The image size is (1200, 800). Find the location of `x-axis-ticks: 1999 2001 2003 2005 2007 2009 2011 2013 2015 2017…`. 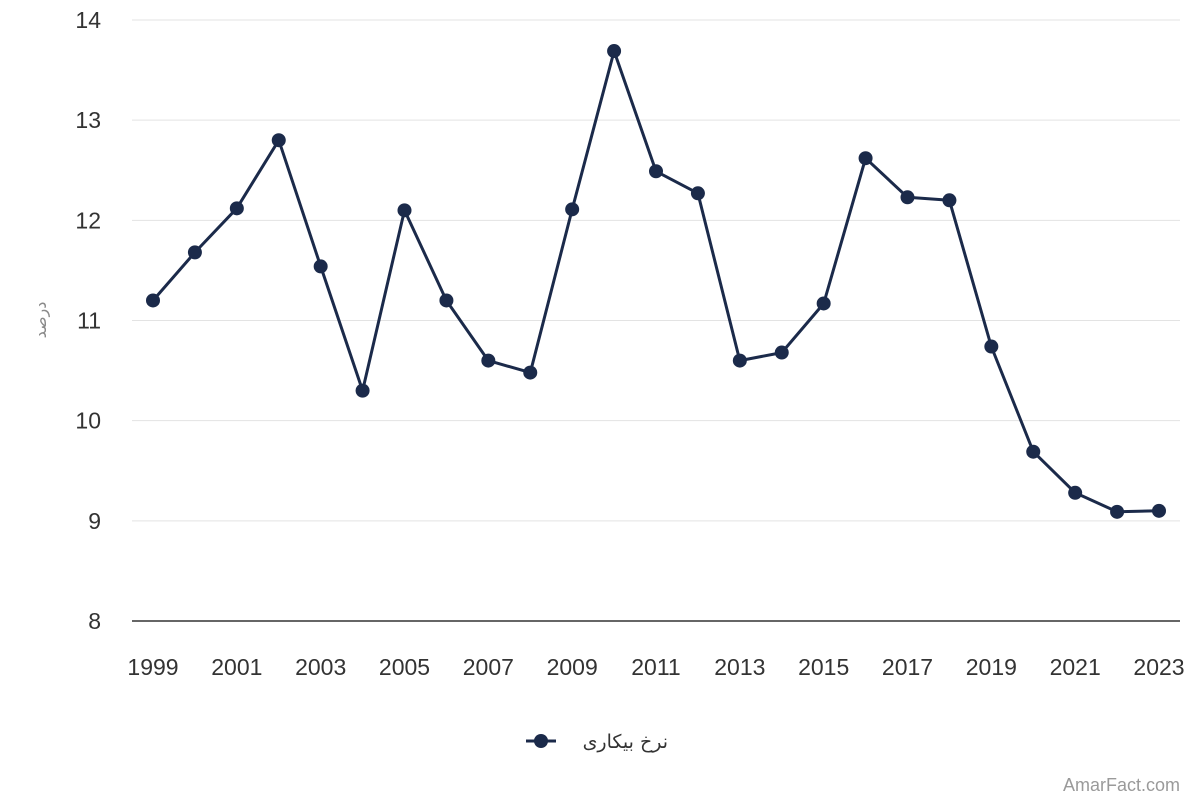

x-axis-ticks: 1999 2001 2003 2005 2007 2009 2011 2013 2015 2017… is located at coordinates (655, 667).